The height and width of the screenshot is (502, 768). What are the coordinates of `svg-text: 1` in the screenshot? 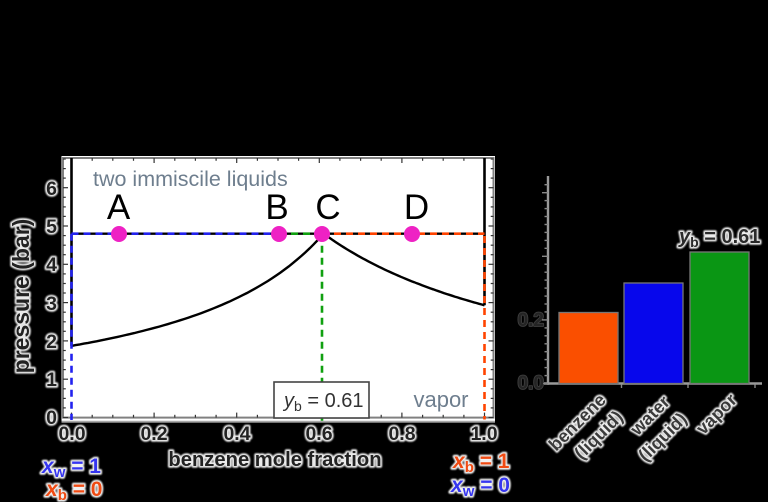 It's located at (51, 380).